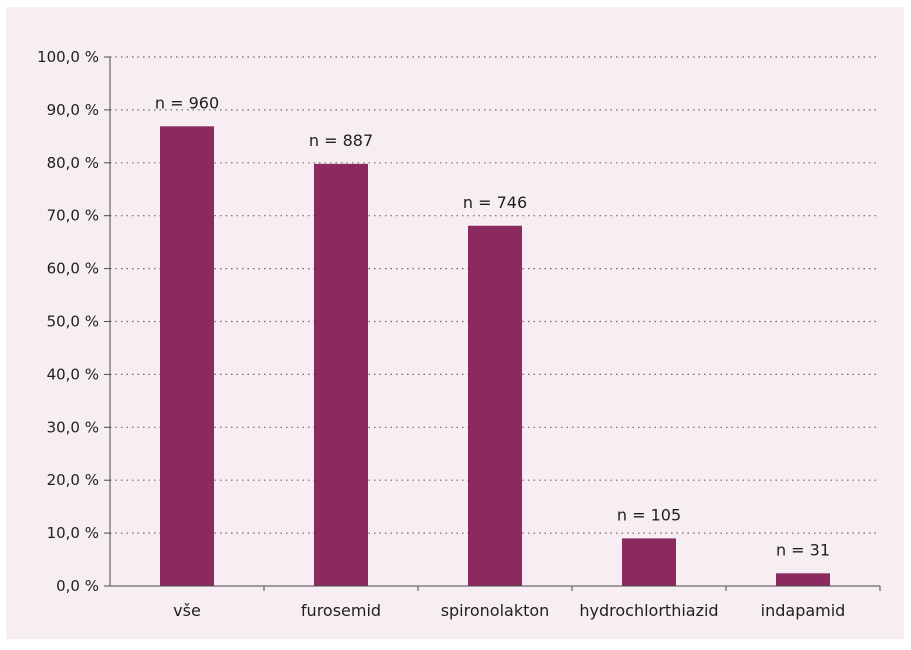  I want to click on y-tick-label: 60,0 %, so click(73, 269).